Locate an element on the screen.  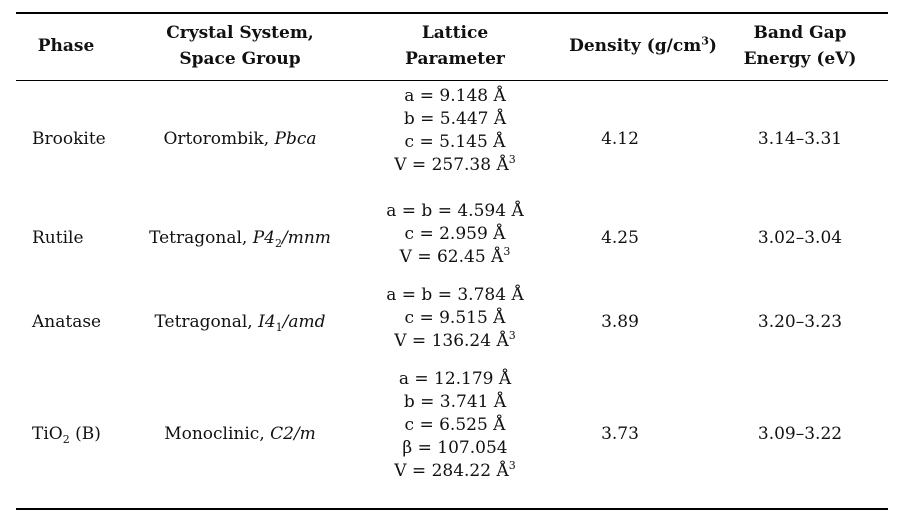
lattice-c: c = 9.515 Å is located at coordinates (455, 318).